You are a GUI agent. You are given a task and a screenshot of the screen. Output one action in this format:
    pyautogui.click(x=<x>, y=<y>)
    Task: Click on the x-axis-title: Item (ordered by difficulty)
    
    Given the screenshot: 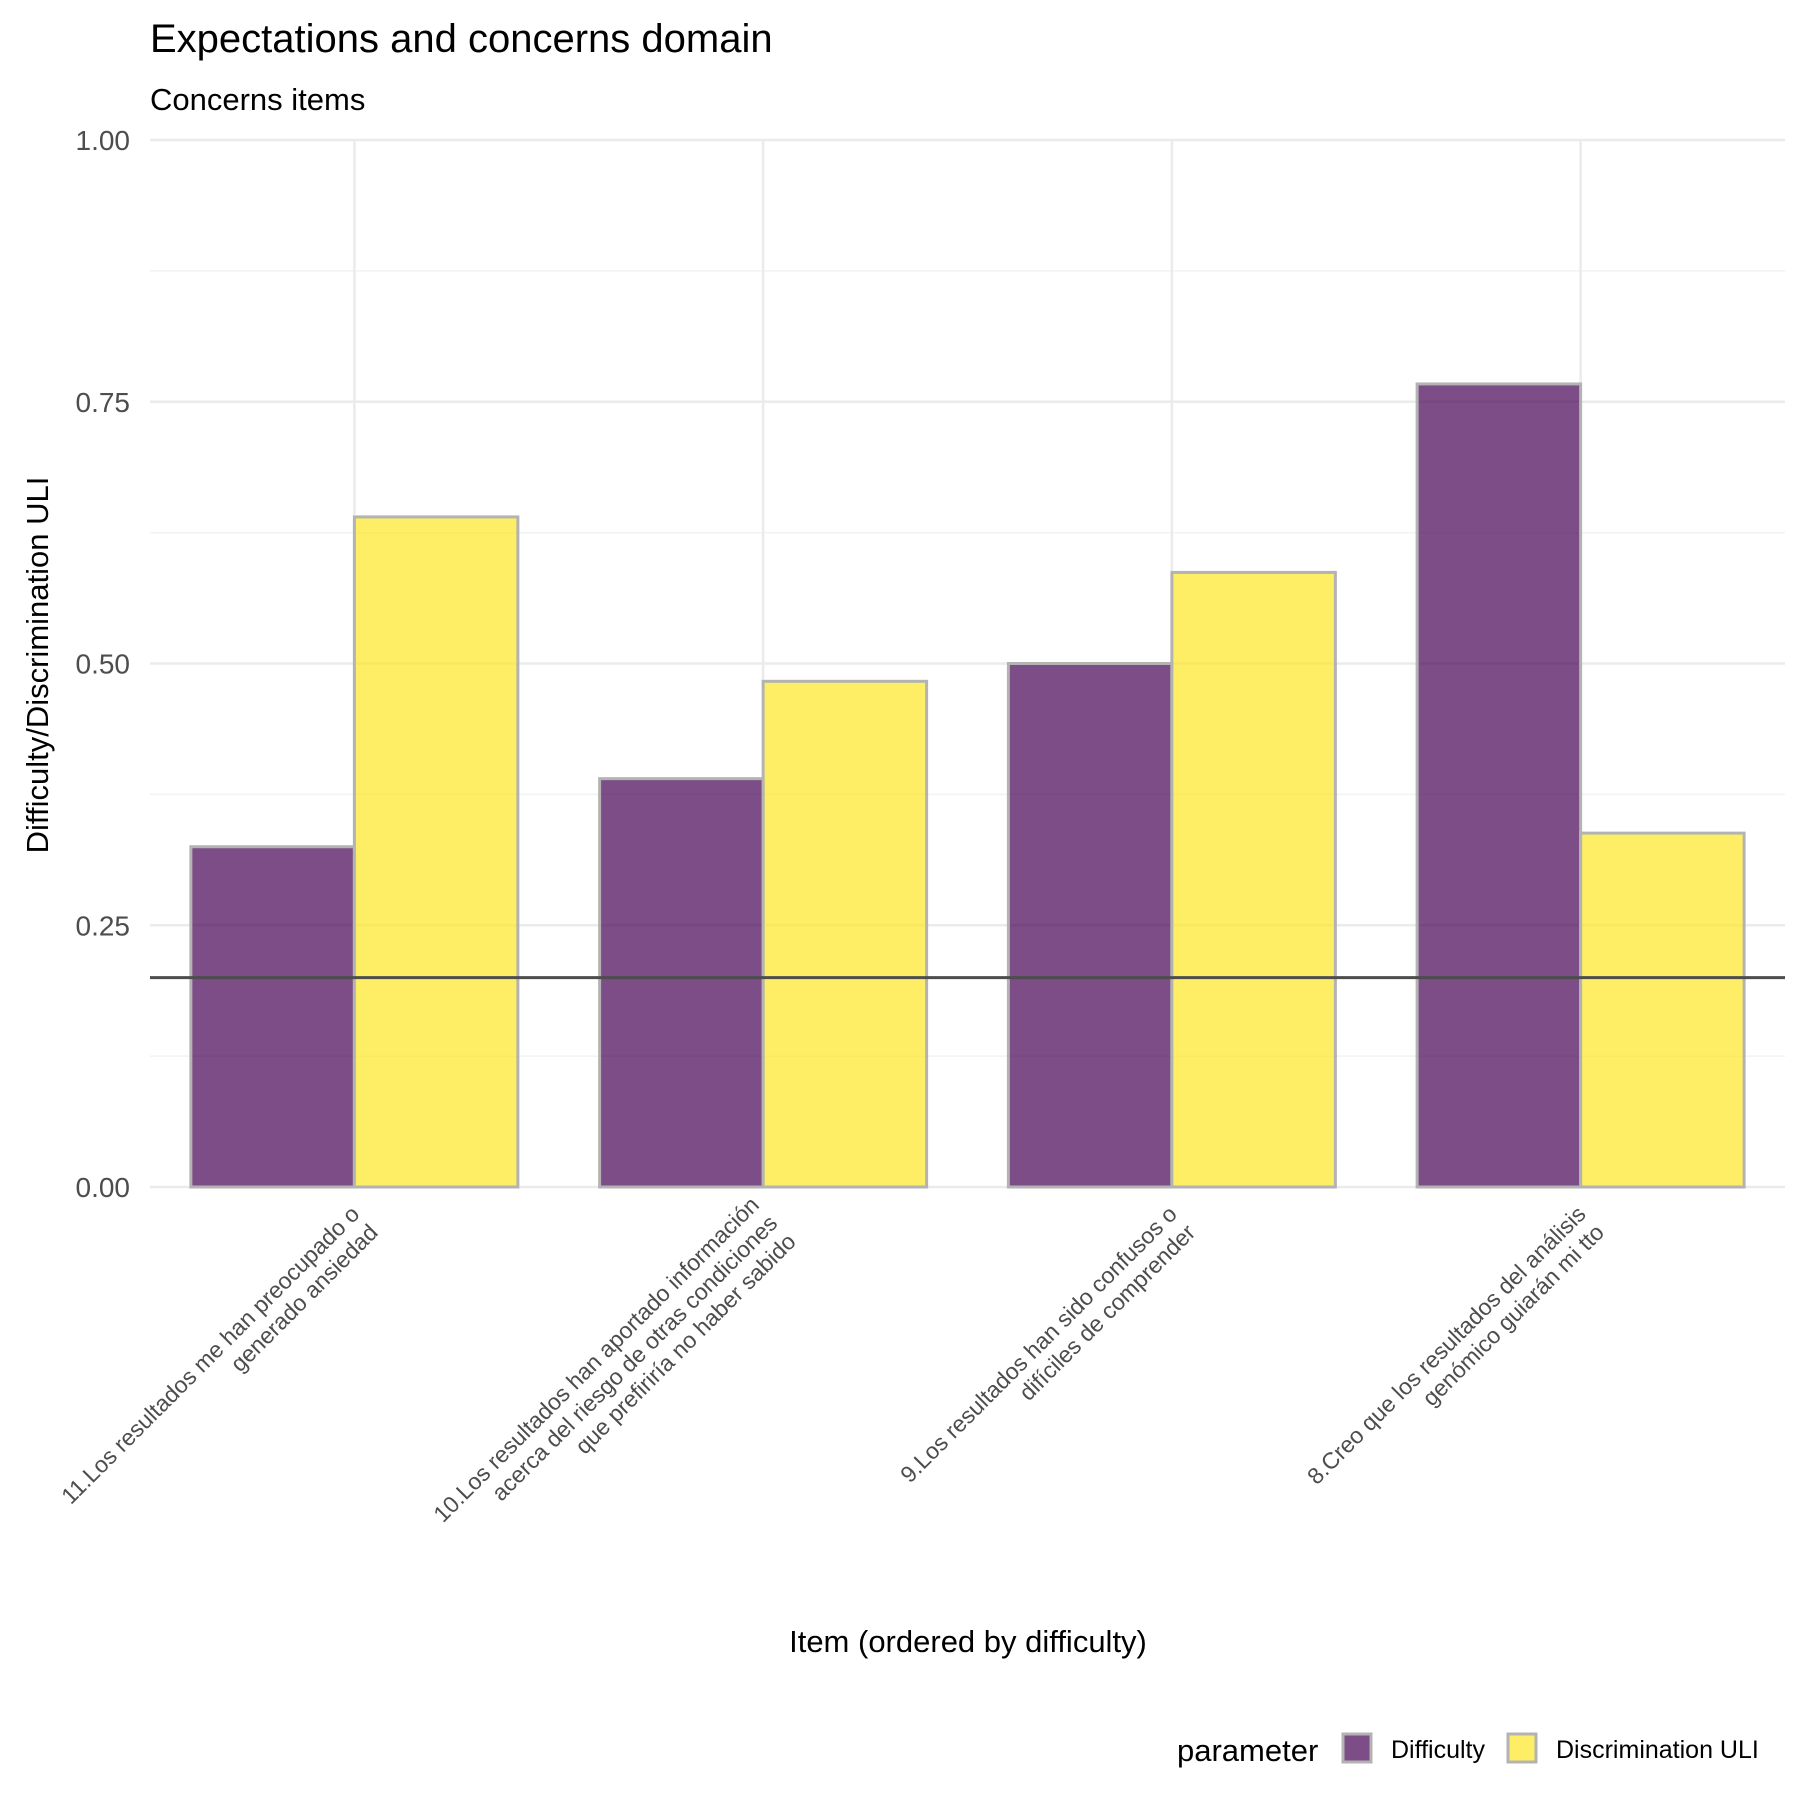 What is the action you would take?
    pyautogui.click(x=968, y=1641)
    